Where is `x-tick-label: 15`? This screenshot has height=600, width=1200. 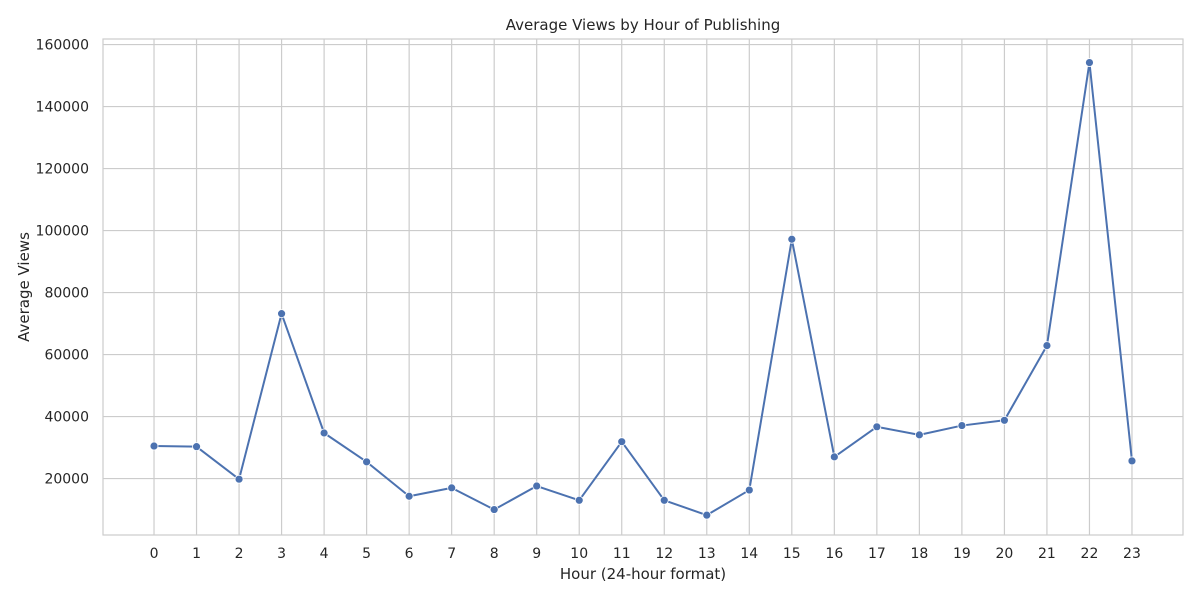
x-tick-label: 15 is located at coordinates (792, 554).